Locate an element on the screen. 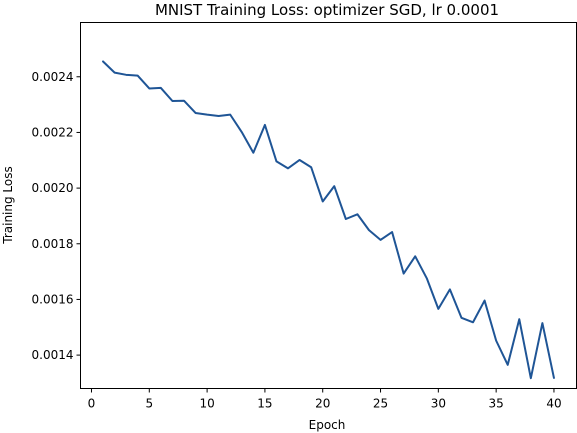 This screenshot has height=433, width=577. x-tick-label: 30 is located at coordinates (438, 404).